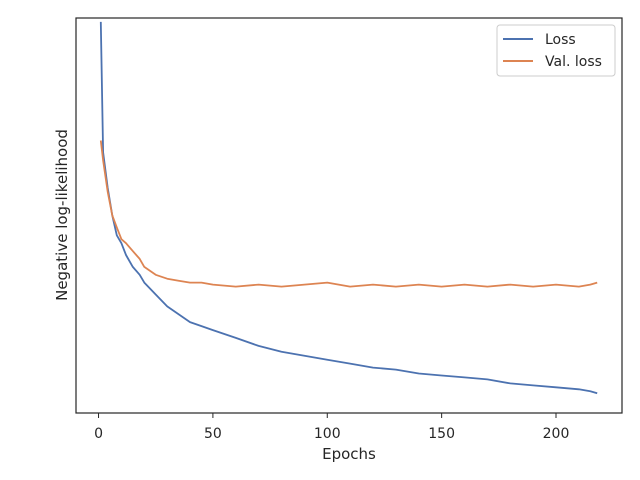 This screenshot has width=640, height=480. What do you see at coordinates (327, 434) in the screenshot?
I see `x-tick-label: 100` at bounding box center [327, 434].